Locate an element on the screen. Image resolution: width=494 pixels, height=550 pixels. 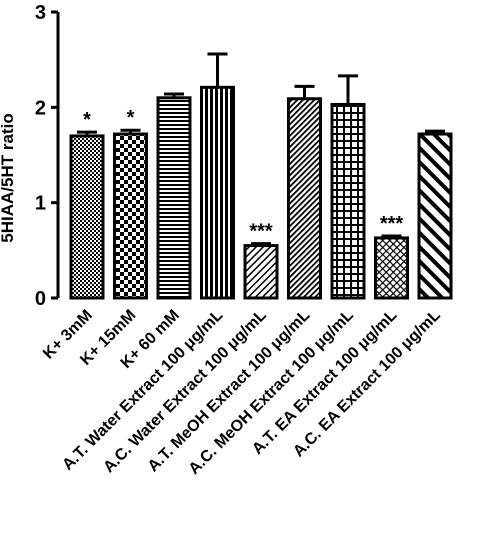
y-tick-label: 0 is located at coordinates (40, 299).